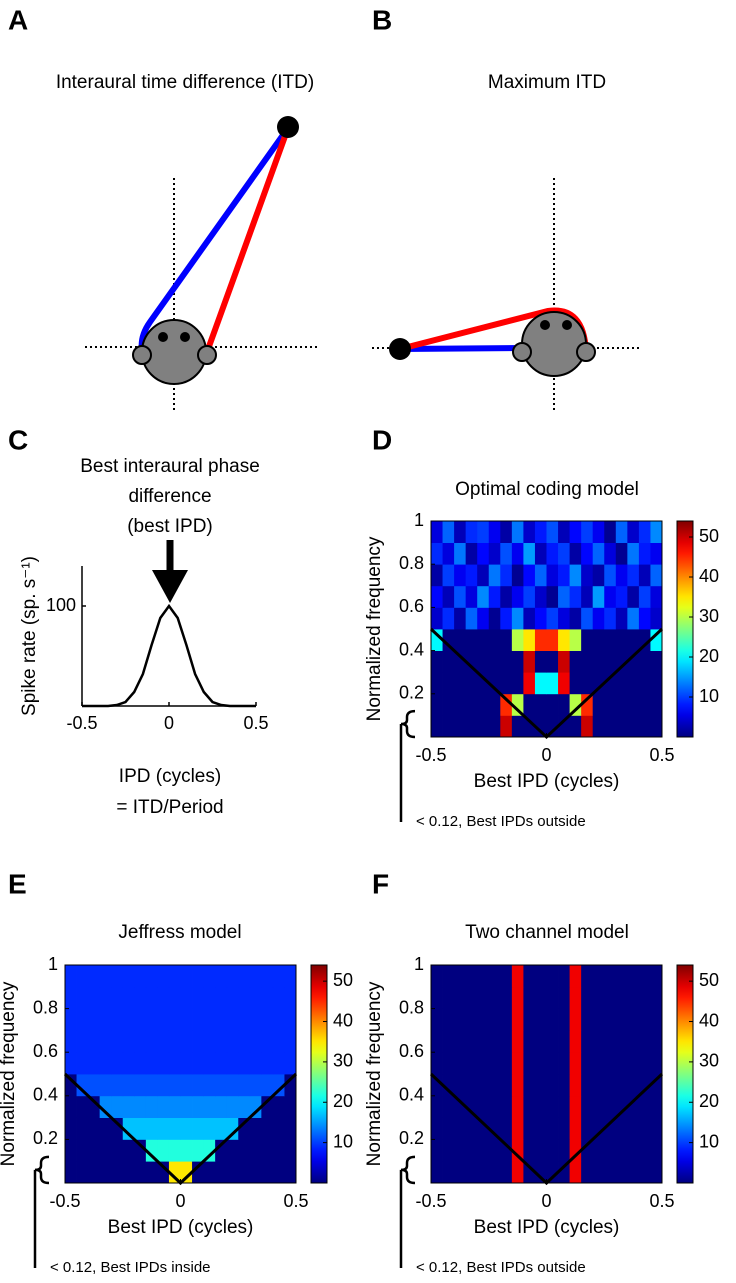 The width and height of the screenshot is (736, 1283). Describe the element at coordinates (45, 1138) in the screenshot. I see `y-tick-label: 0.2` at that location.